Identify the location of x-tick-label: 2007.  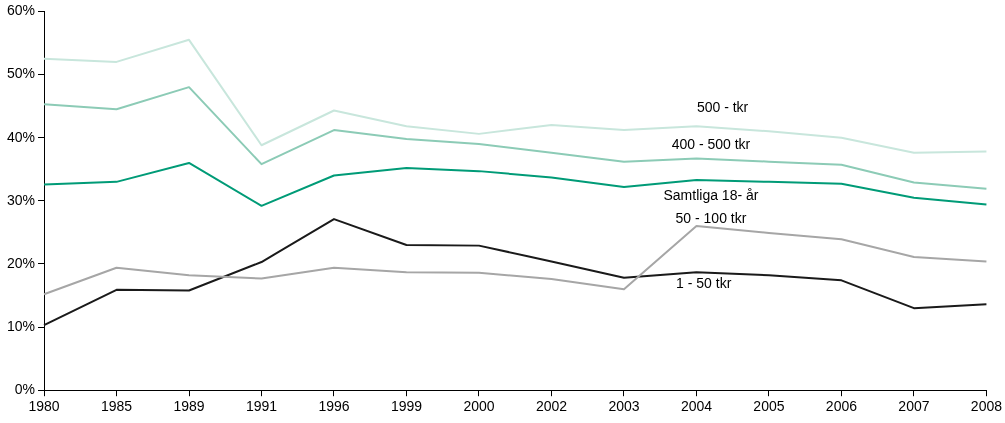
(914, 406).